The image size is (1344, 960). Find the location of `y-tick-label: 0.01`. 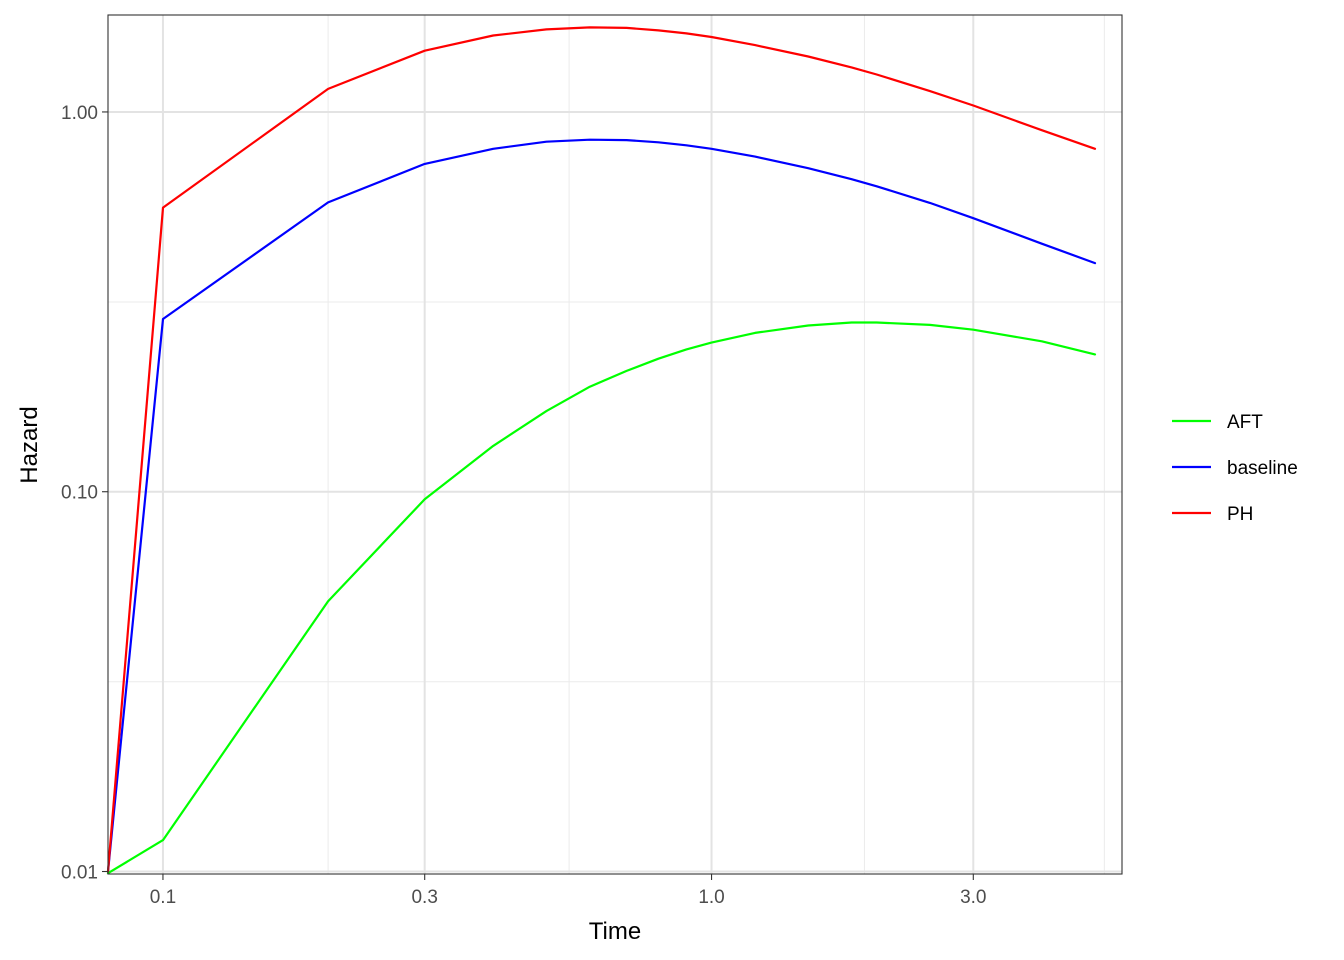

y-tick-label: 0.01 is located at coordinates (79, 873).